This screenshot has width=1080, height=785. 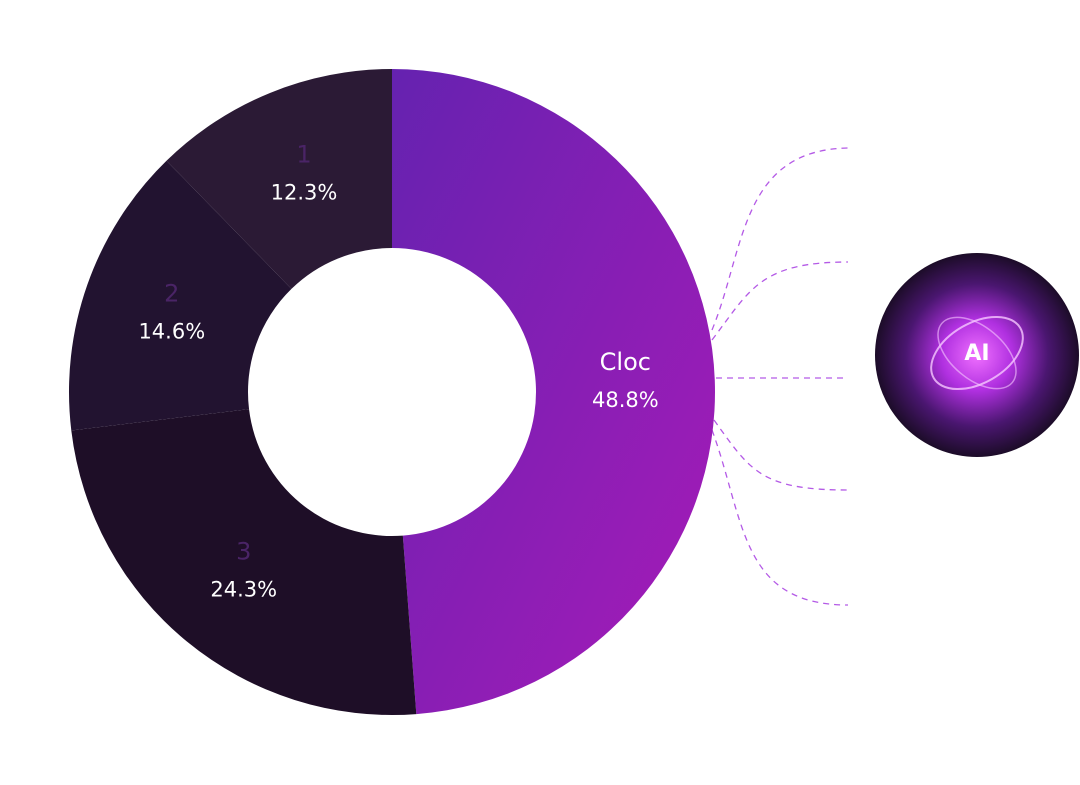 I want to click on badge-label: AI, so click(x=976, y=353).